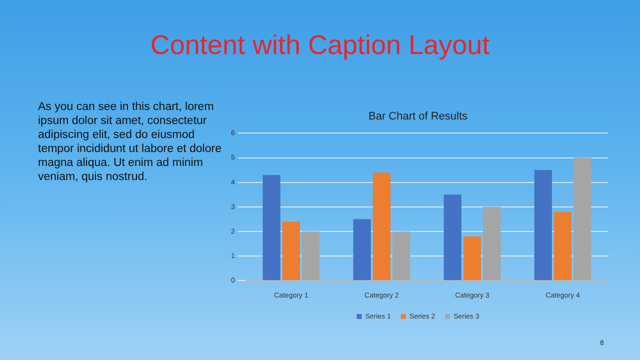 The height and width of the screenshot is (360, 640). I want to click on chart-title: Bar Chart of Results, so click(418, 116).